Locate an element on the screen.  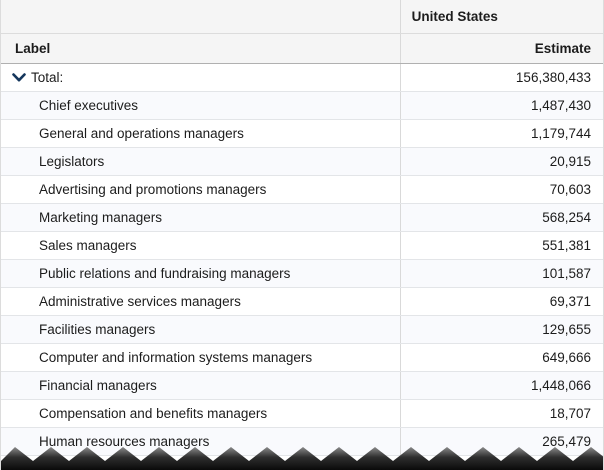
row-label: Compensation and benefits managers is located at coordinates (153, 413).